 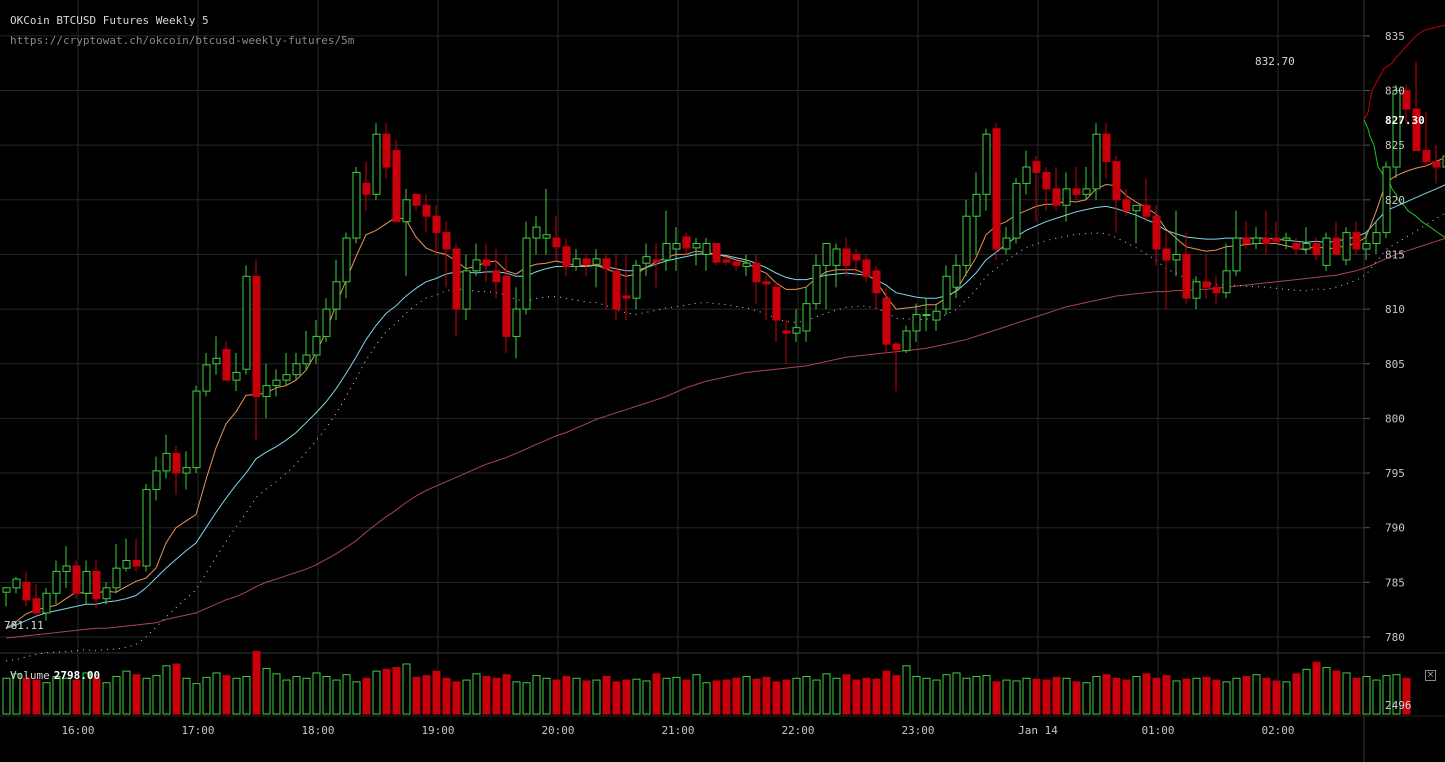 What do you see at coordinates (797, 730) in the screenshot?
I see `x-tick-label: 22:00` at bounding box center [797, 730].